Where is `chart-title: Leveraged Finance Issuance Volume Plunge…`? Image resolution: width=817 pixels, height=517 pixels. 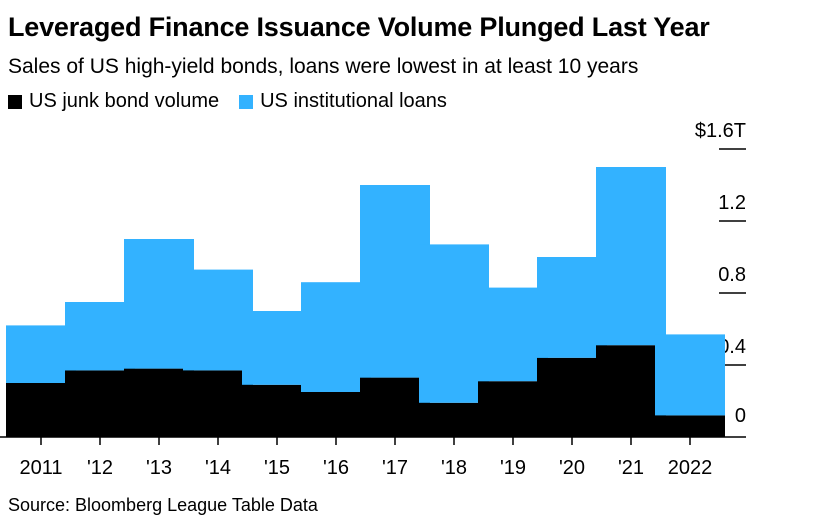
chart-title: Leveraged Finance Issuance Volume Plunge… is located at coordinates (359, 27).